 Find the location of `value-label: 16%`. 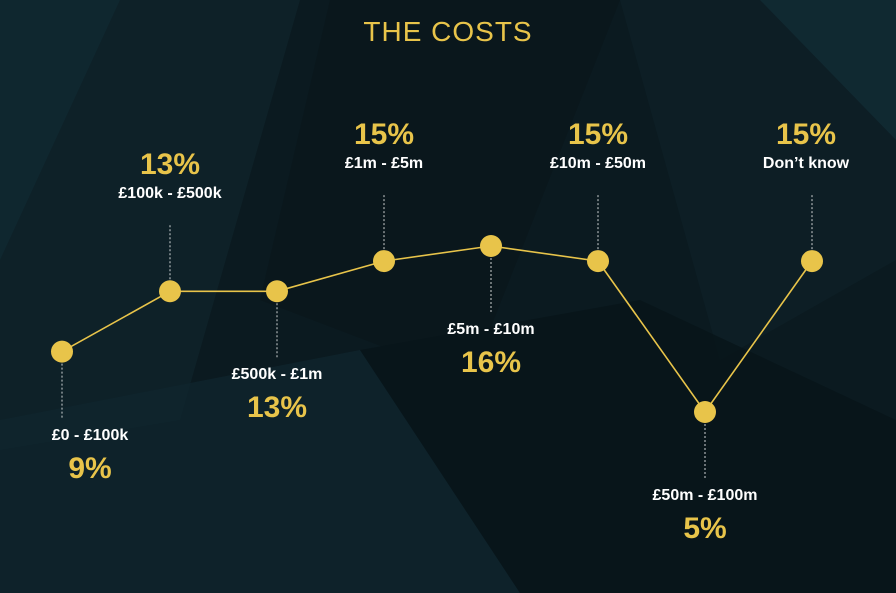

value-label: 16% is located at coordinates (491, 362).